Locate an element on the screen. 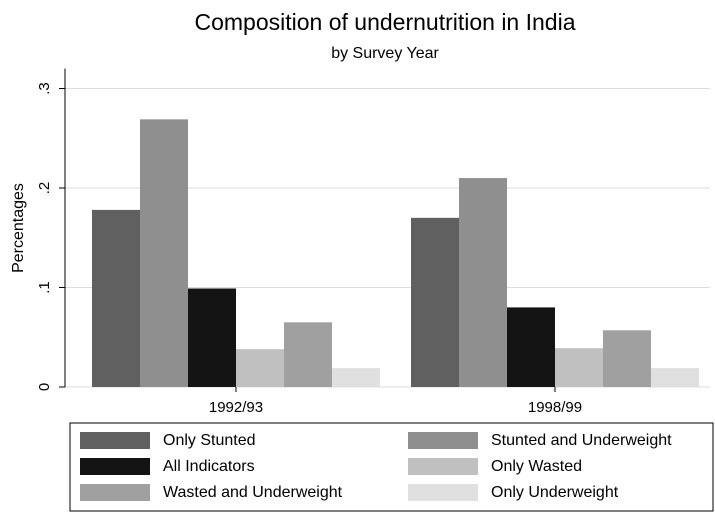 This screenshot has width=715, height=513. y-tick-label: .2 is located at coordinates (44, 188).